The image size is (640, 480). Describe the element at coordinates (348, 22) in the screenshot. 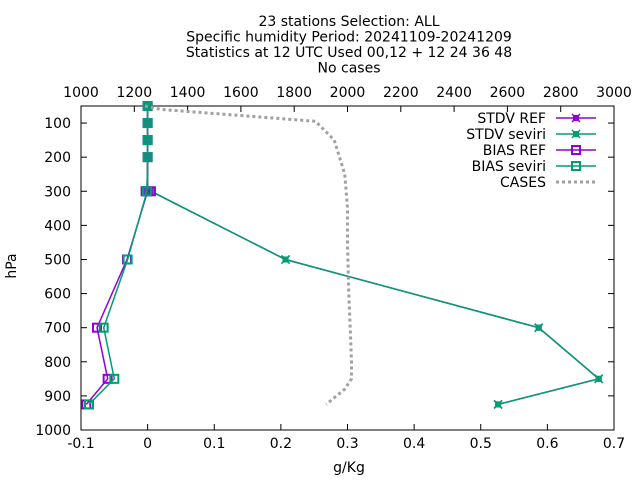

I see `title-line: 23 stations Selection: ALL` at that location.